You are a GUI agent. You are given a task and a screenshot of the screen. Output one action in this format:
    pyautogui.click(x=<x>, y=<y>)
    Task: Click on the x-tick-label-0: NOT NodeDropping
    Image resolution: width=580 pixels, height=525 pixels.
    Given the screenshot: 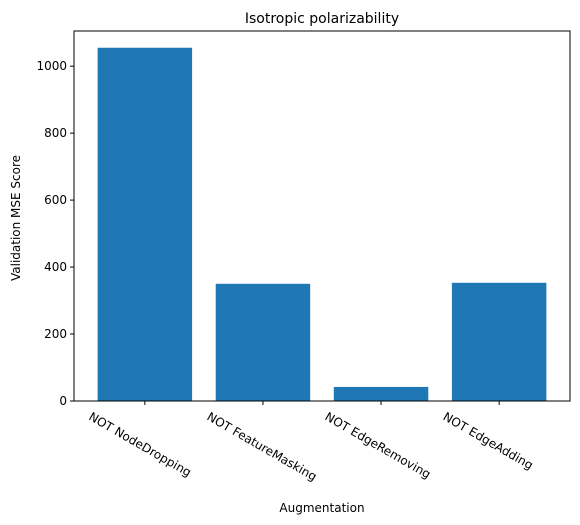 What is the action you would take?
    pyautogui.click(x=139, y=444)
    